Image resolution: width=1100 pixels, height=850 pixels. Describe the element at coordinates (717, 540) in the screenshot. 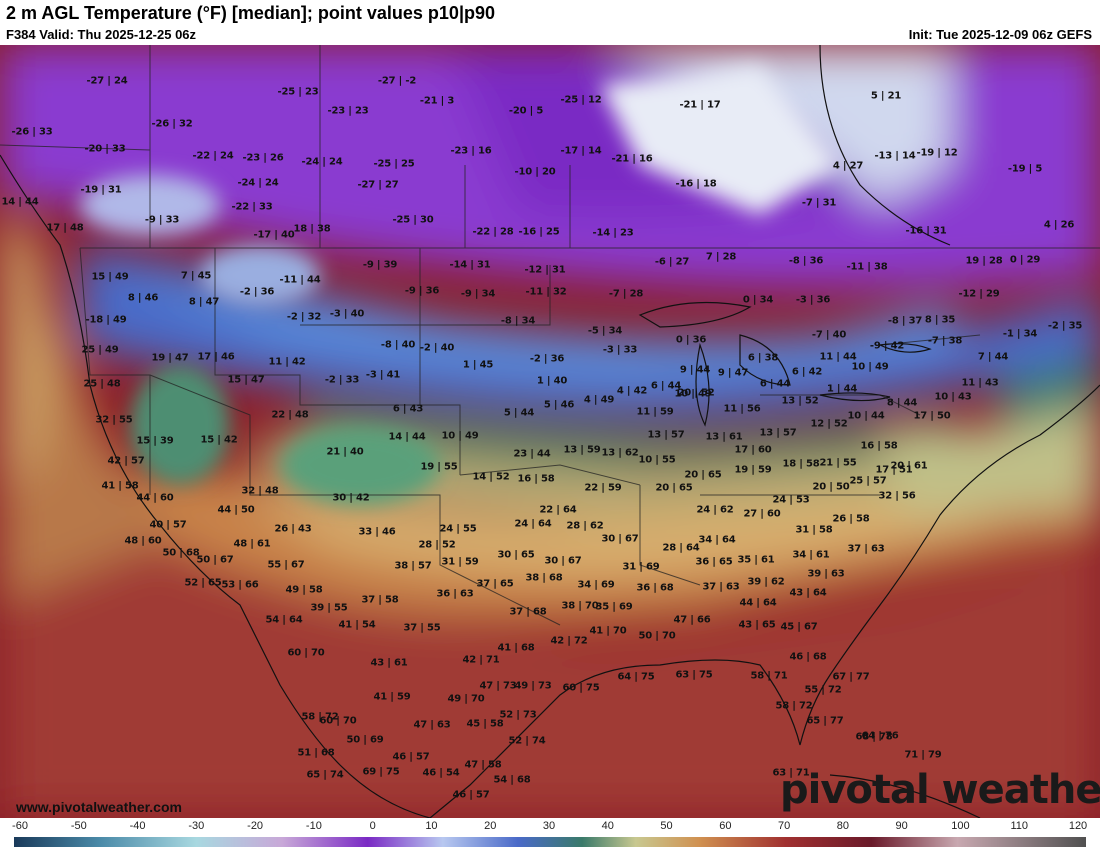

I see `point-value: 34 | 64` at that location.